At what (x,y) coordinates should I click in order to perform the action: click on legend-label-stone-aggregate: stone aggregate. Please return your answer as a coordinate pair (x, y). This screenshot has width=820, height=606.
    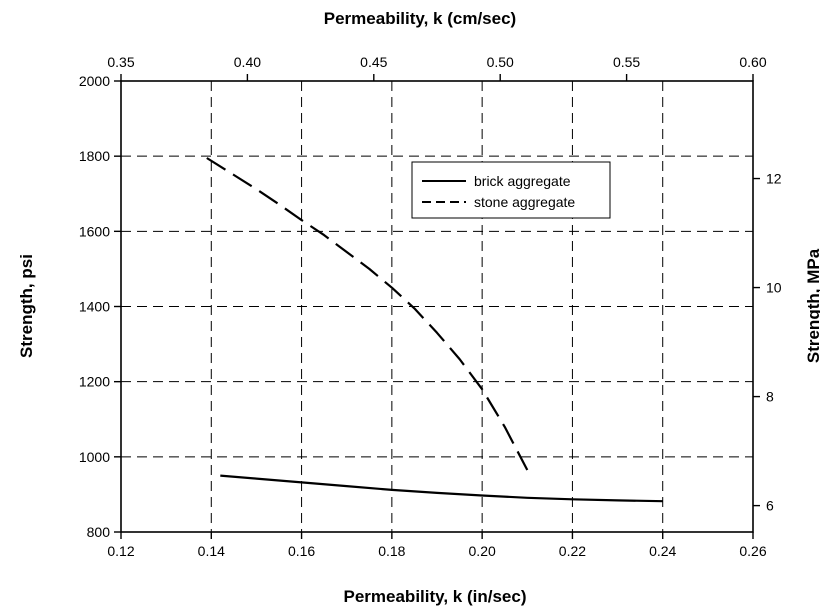
    Looking at the image, I should click on (524, 202).